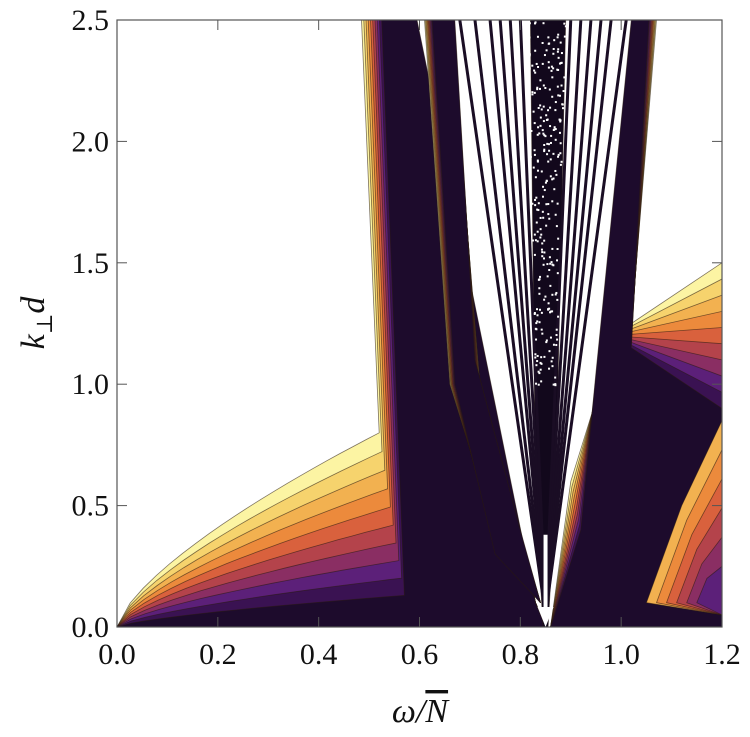 The image size is (750, 737). What do you see at coordinates (437, 711) in the screenshot?
I see `x-axis-label-n: N` at bounding box center [437, 711].